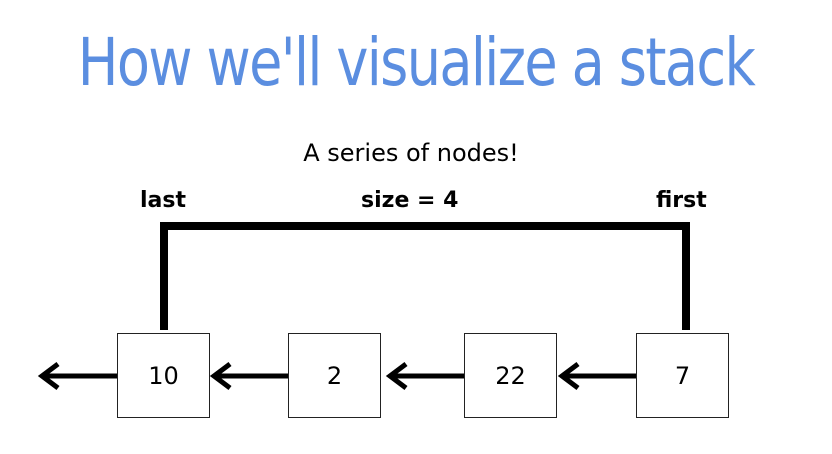 This screenshot has width=832, height=454. I want to click on slide-title: How we'll visualize a stack, so click(416, 62).